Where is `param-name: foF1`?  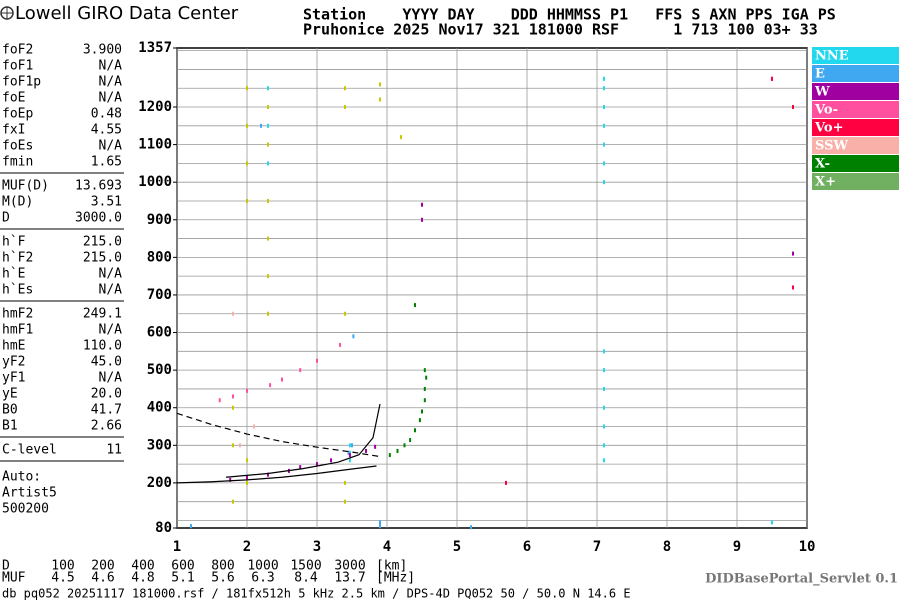
param-name: foF1 is located at coordinates (17, 66).